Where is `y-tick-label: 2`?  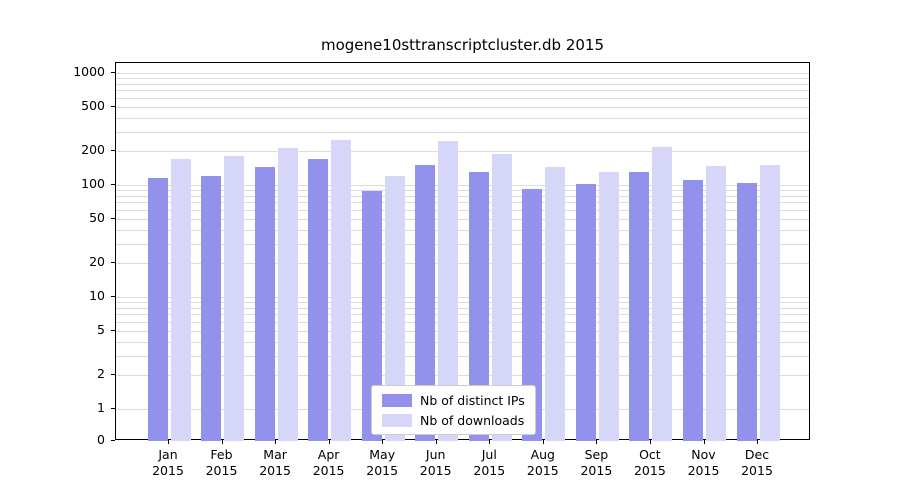 y-tick-label: 2 is located at coordinates (101, 374).